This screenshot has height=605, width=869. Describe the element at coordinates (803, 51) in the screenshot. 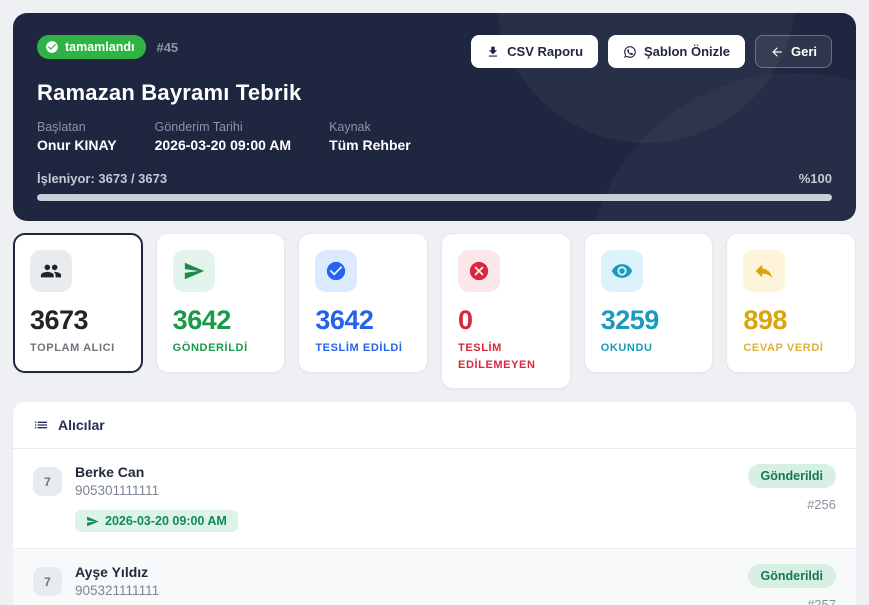

I see `back-label: Geri` at that location.